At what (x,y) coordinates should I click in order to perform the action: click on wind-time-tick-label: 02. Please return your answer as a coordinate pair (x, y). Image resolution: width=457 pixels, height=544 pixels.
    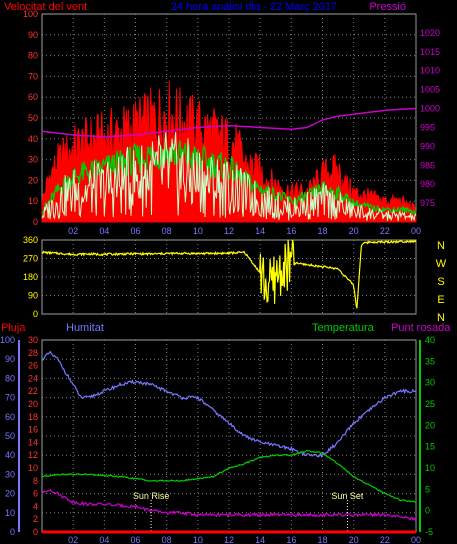
    Looking at the image, I should click on (73, 231).